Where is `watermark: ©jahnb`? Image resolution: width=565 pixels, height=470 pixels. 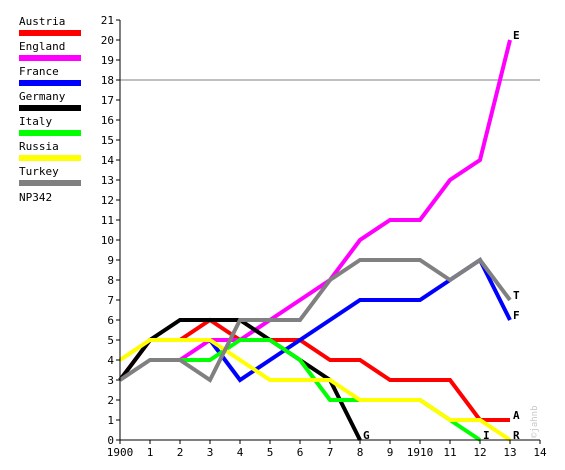
watermark: ©jahnb is located at coordinates (535, 421).